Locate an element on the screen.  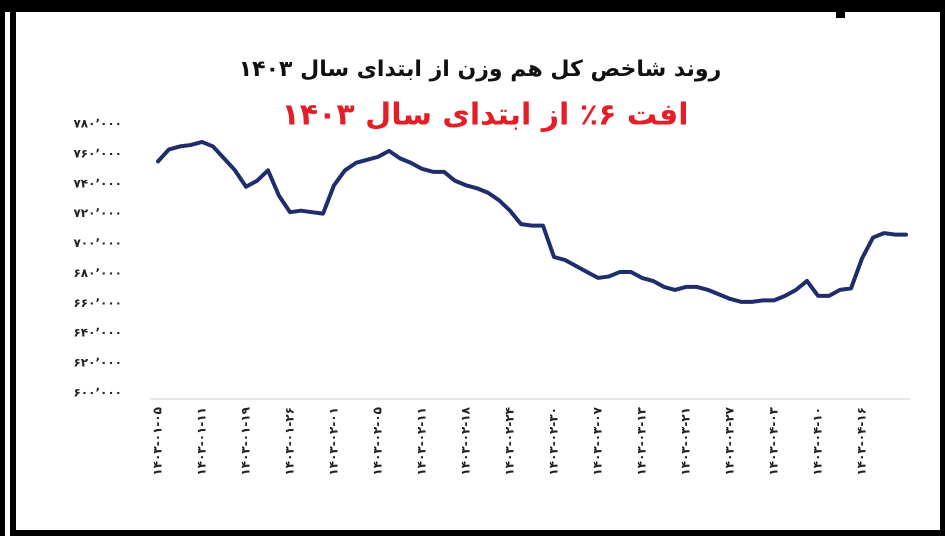
frame-left-outer is located at coordinates (2, 268).